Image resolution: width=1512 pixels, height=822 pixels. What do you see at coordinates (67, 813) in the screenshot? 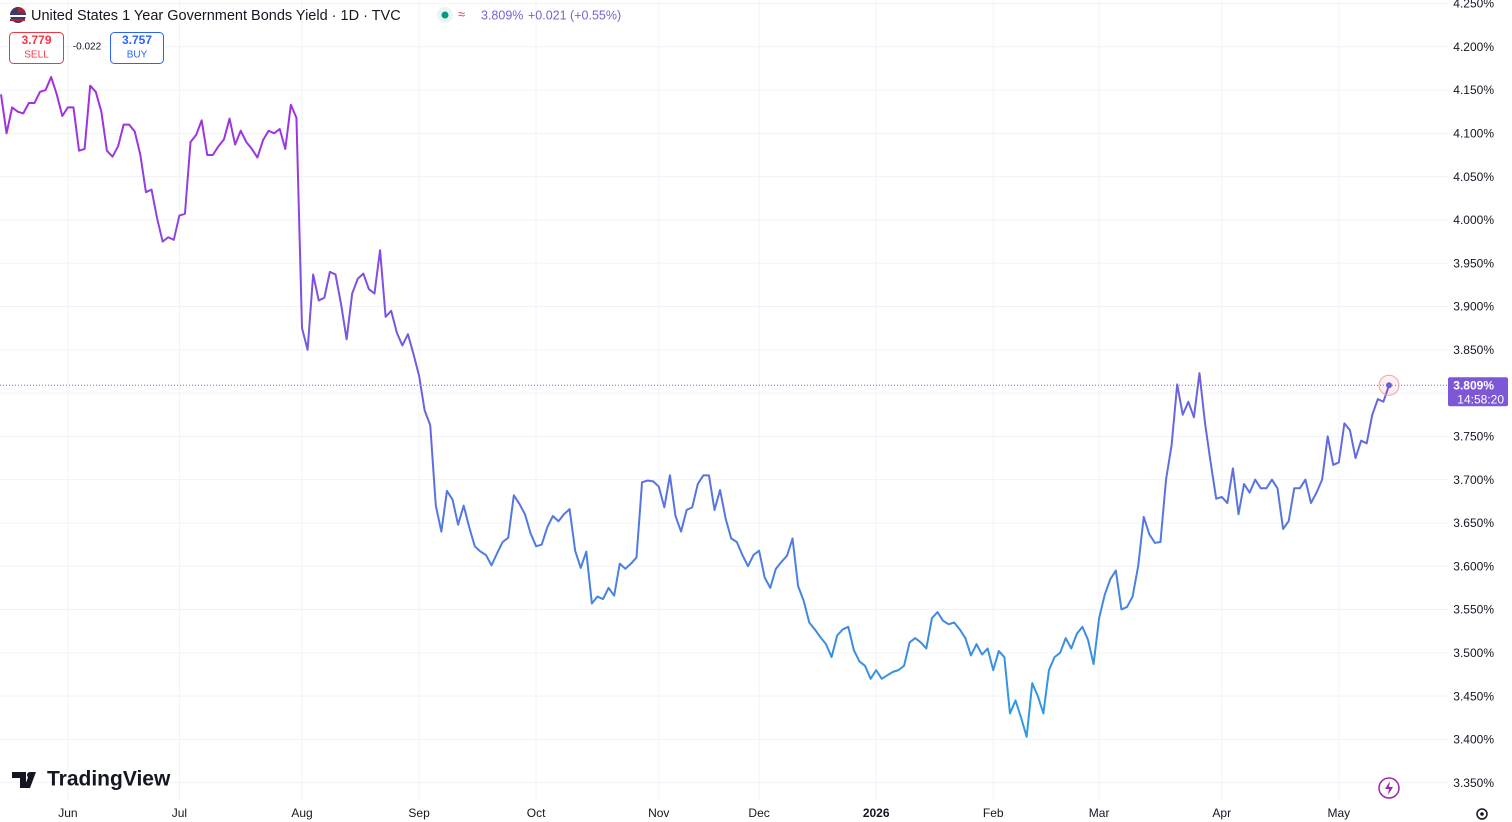
I see `x-tick-label: Jun` at bounding box center [67, 813].